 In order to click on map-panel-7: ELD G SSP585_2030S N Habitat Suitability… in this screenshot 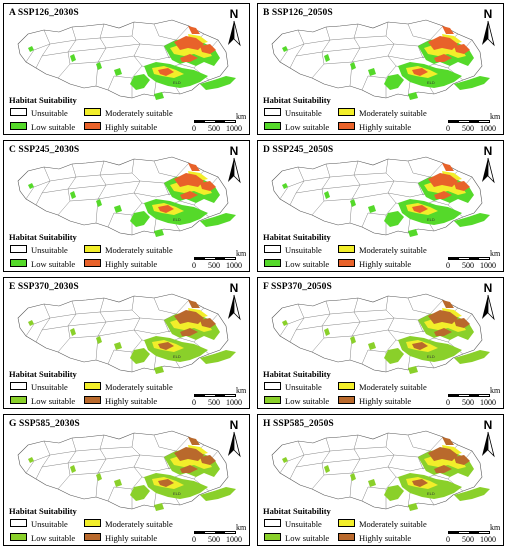, I will do `click(126, 480)`.